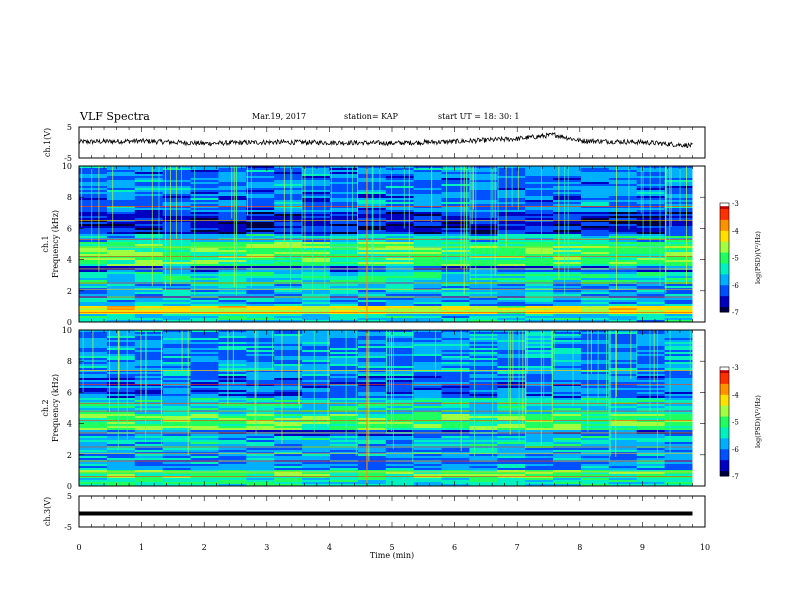 The width and height of the screenshot is (792, 612). Describe the element at coordinates (69, 260) in the screenshot. I see `ch1-spectrogram-y-tick-label: 4` at that location.